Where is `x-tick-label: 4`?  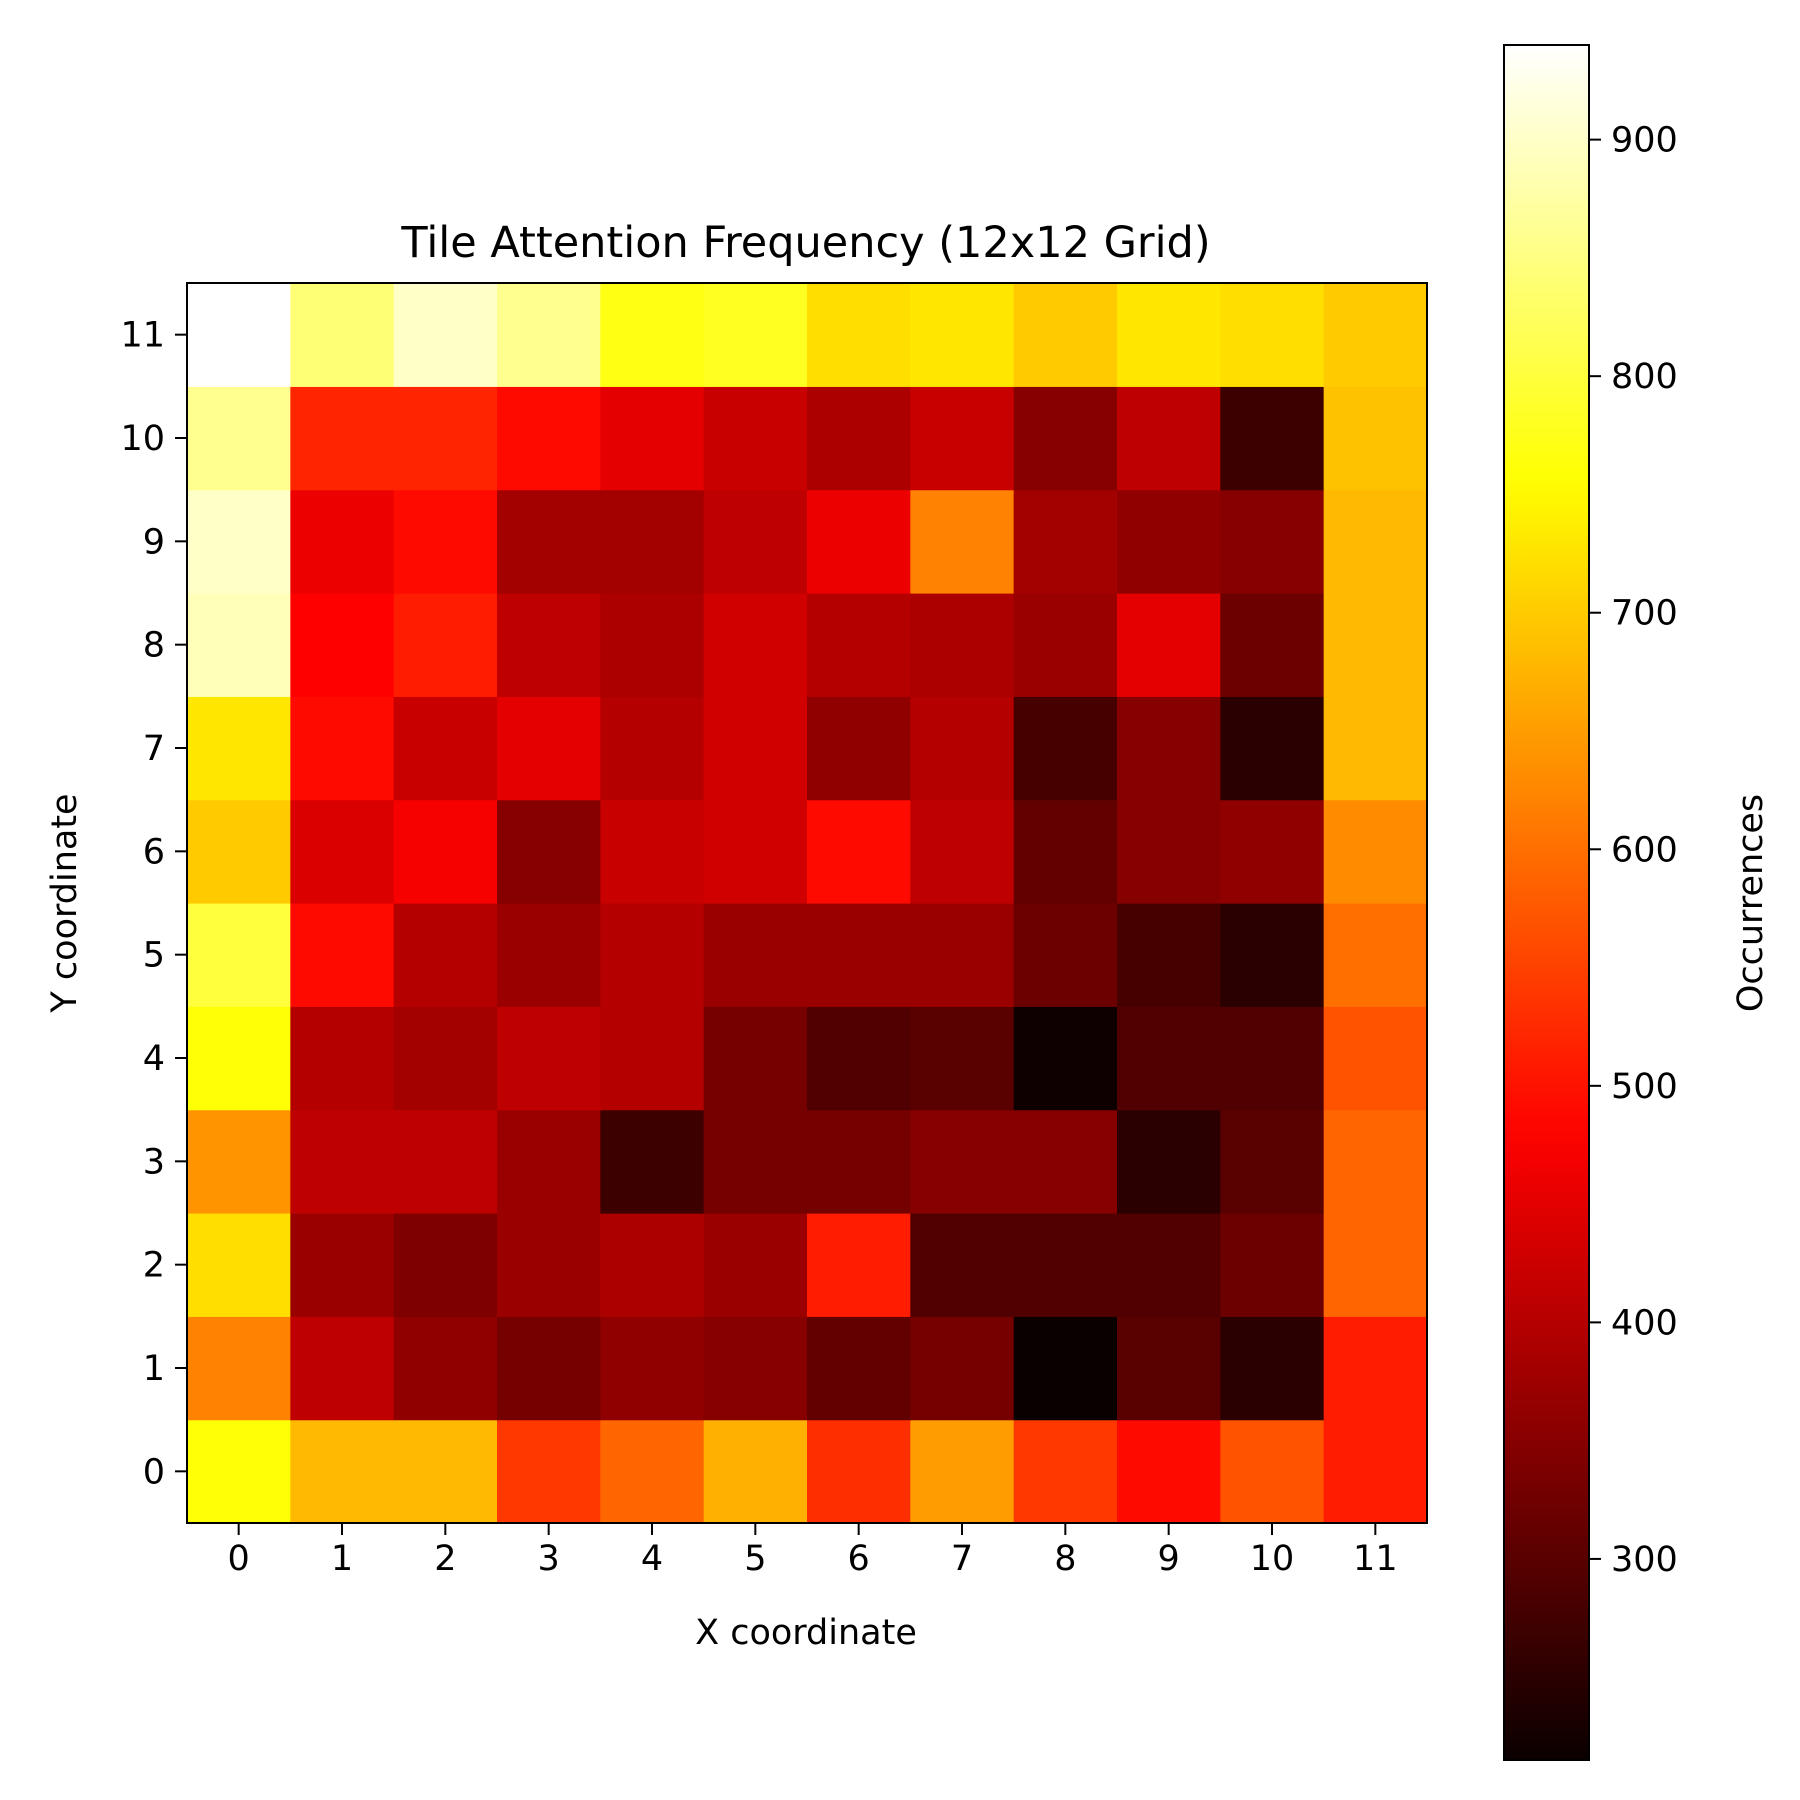
x-tick-label: 4 is located at coordinates (652, 1559).